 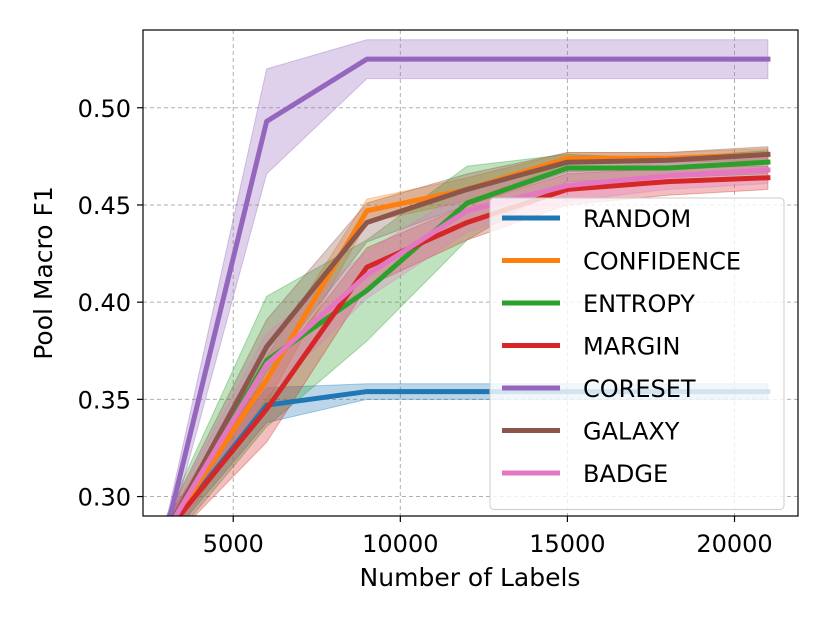 I want to click on y-tick-label: 0.50, so click(x=104, y=109).